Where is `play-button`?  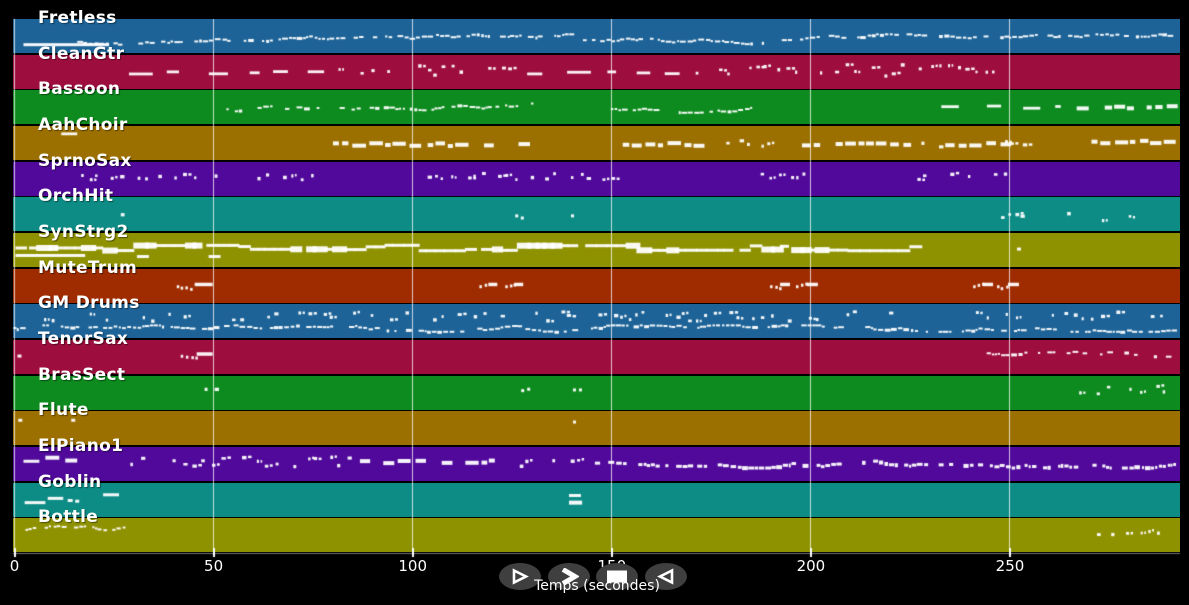
play-button is located at coordinates (520, 576).